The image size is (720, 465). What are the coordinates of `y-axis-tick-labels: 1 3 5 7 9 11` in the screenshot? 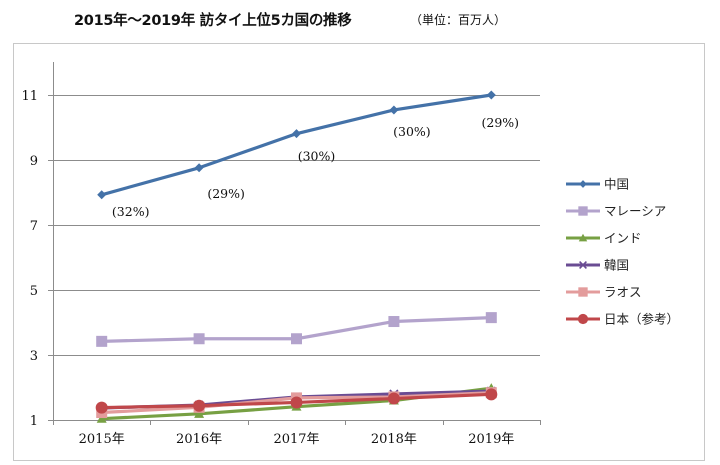 It's located at (29, 259).